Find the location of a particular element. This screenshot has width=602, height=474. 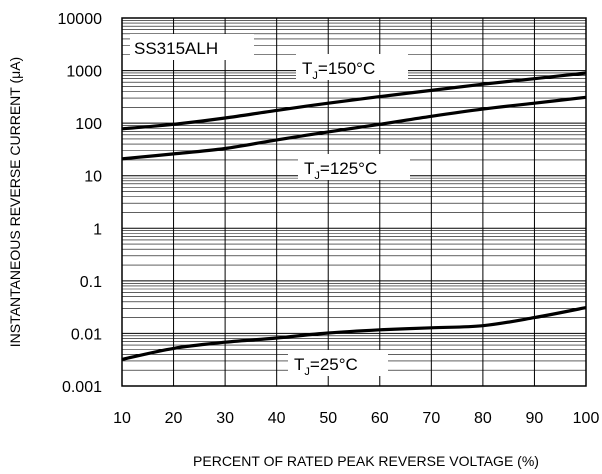

series-label-25: TJ=25°C is located at coordinates (338, 364).